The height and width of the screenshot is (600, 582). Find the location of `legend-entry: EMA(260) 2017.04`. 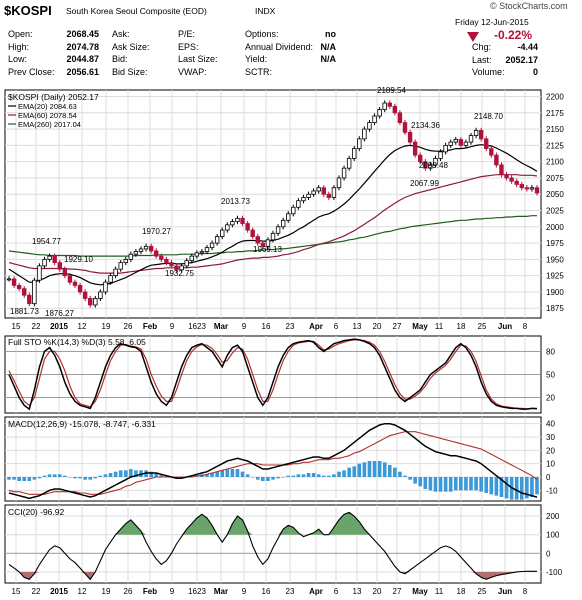

legend-entry: EMA(260) 2017.04 is located at coordinates (49, 124).